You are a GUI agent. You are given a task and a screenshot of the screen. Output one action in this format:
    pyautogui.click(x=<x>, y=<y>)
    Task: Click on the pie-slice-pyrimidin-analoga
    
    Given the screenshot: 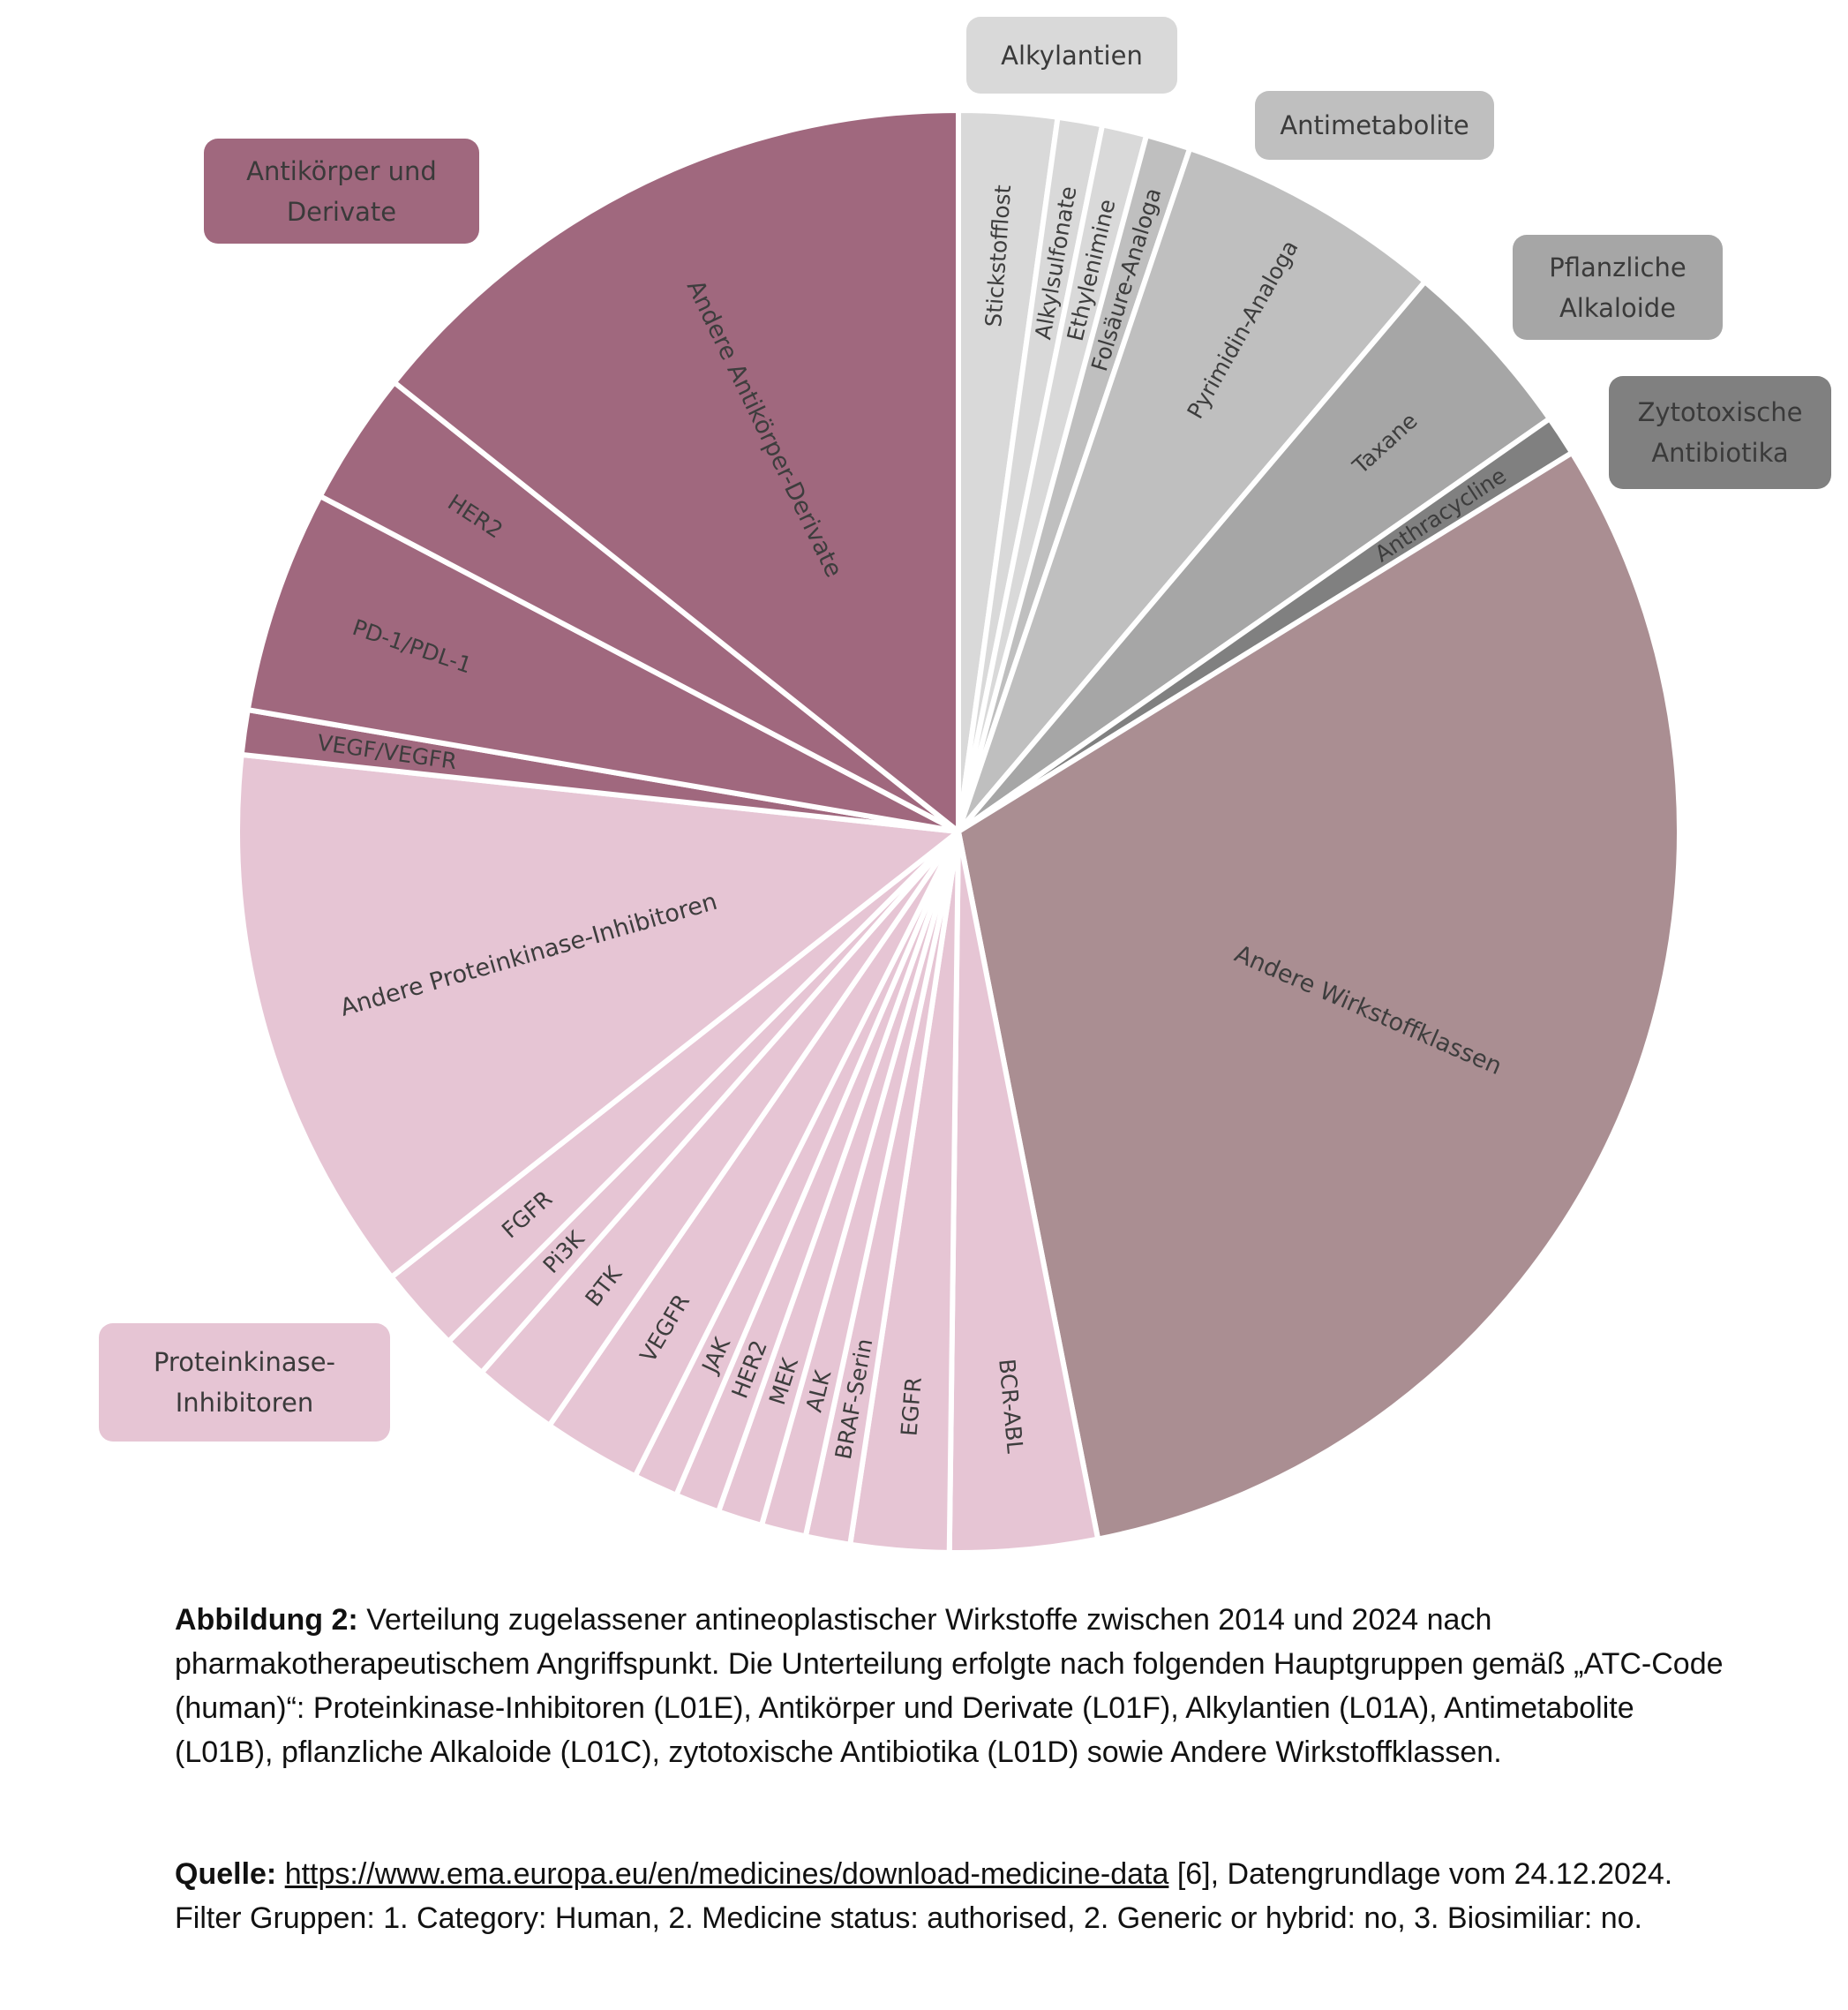 What is the action you would take?
    pyautogui.click(x=1192, y=490)
    